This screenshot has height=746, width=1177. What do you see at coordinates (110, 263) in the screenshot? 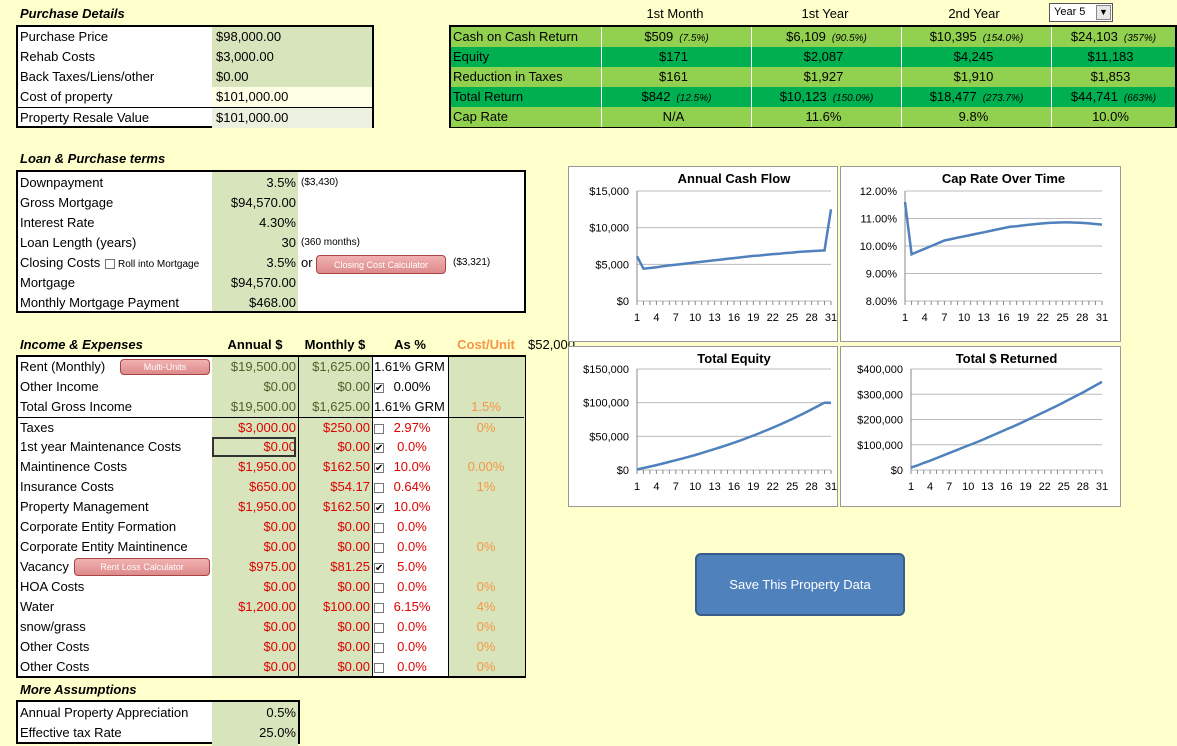
I see `roll-checkbox` at bounding box center [110, 263].